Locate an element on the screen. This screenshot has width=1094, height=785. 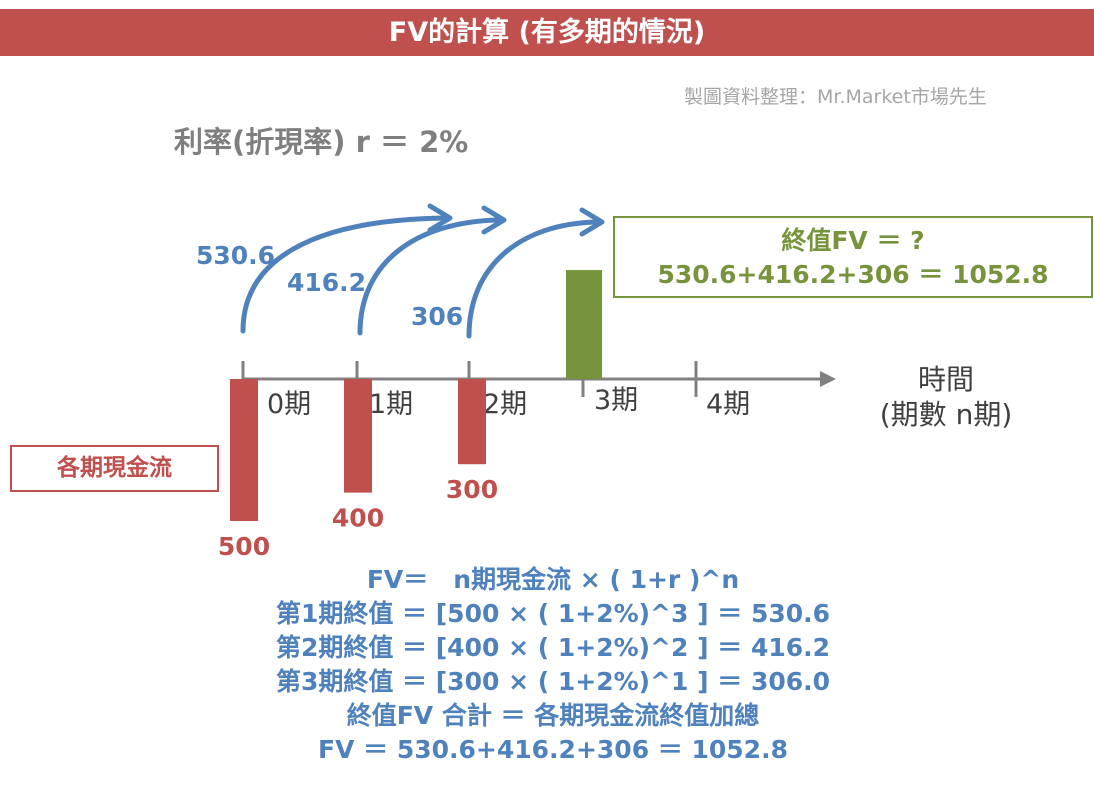
total-fv-box: 終值FV ＝ ? 530.6+416.2+306 ＝ 1052.8 is located at coordinates (853, 257).